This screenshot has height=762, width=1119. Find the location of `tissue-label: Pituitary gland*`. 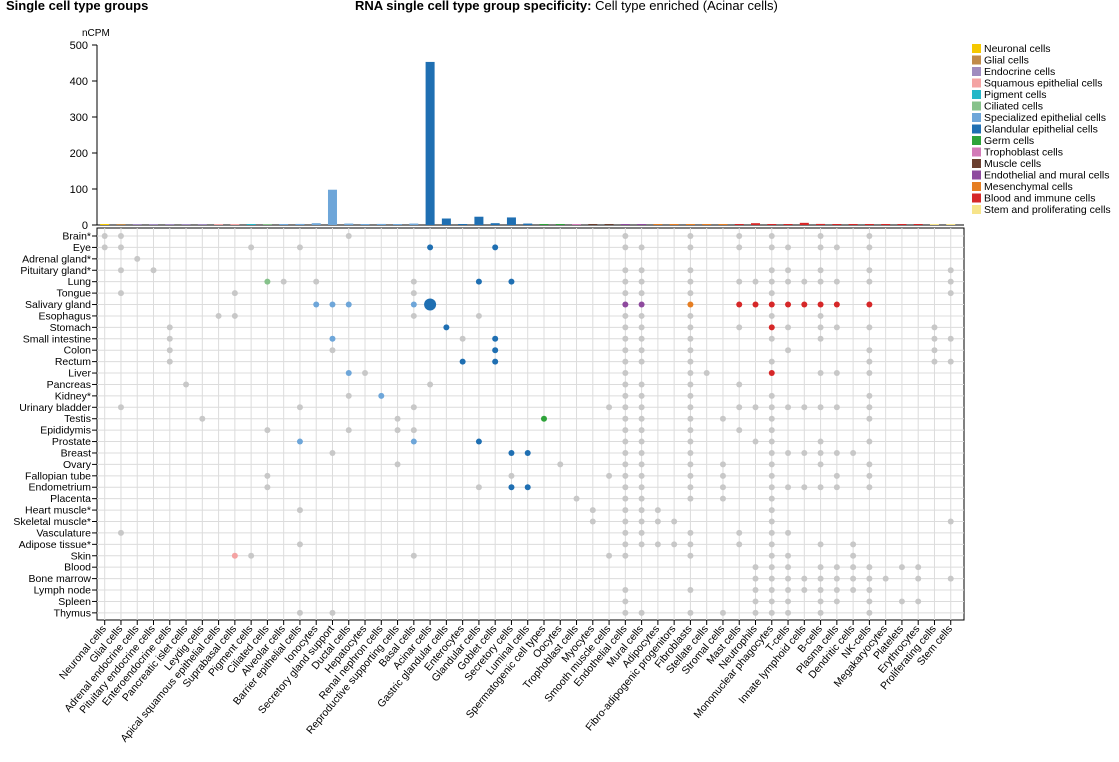

tissue-label: Pituitary gland* is located at coordinates (55, 271).